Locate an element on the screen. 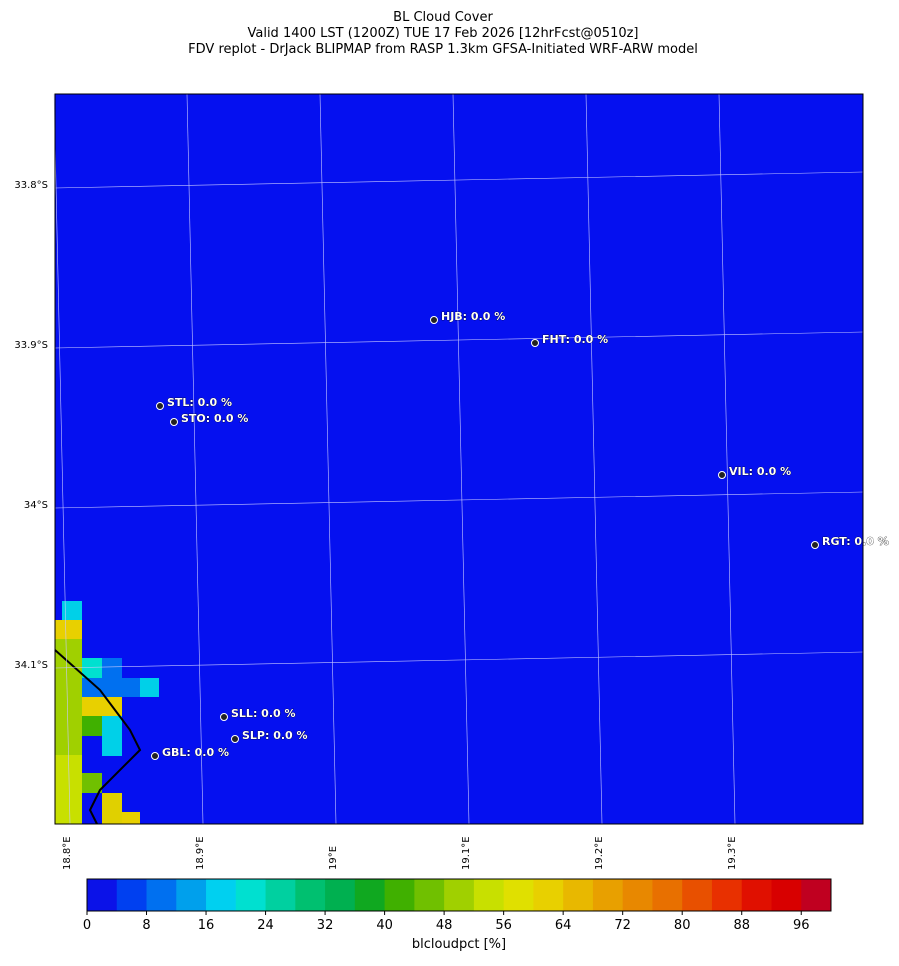 The width and height of the screenshot is (899, 966). lat-label: 33.9°S is located at coordinates (31, 345).